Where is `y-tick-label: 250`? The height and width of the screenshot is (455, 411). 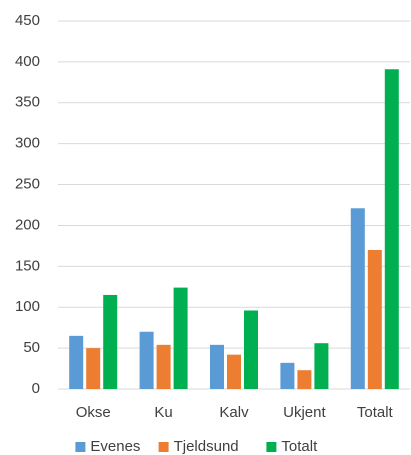
y-tick-label: 250 is located at coordinates (27, 184).